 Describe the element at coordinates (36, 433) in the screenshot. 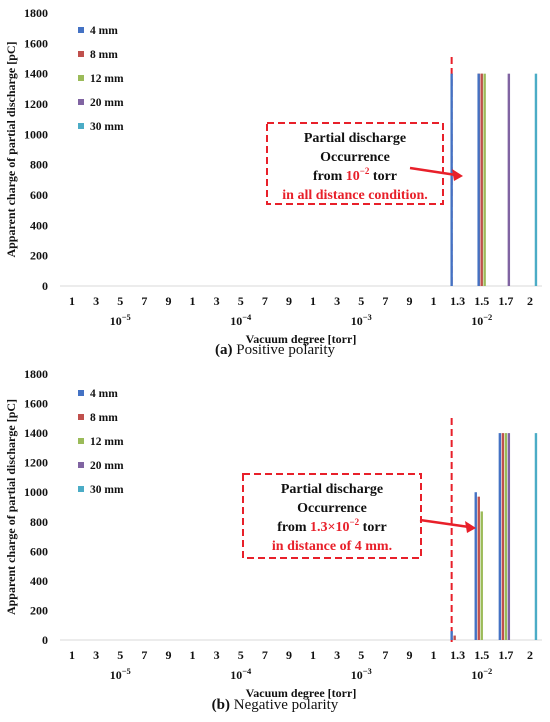

I see `y-tick-label: 1400` at that location.